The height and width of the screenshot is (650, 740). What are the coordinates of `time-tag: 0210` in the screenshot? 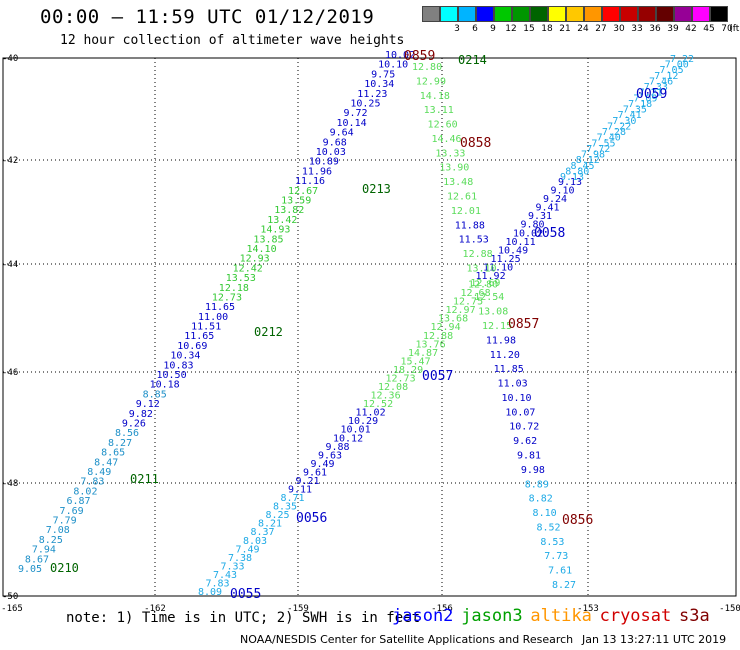 It's located at (64, 568).